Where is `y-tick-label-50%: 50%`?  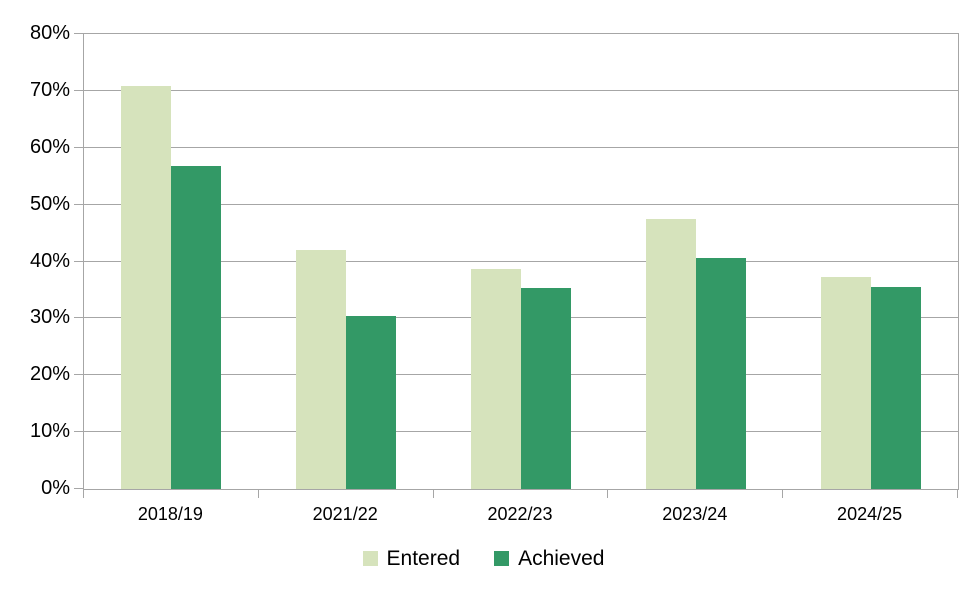
y-tick-label-50%: 50% is located at coordinates (49, 203).